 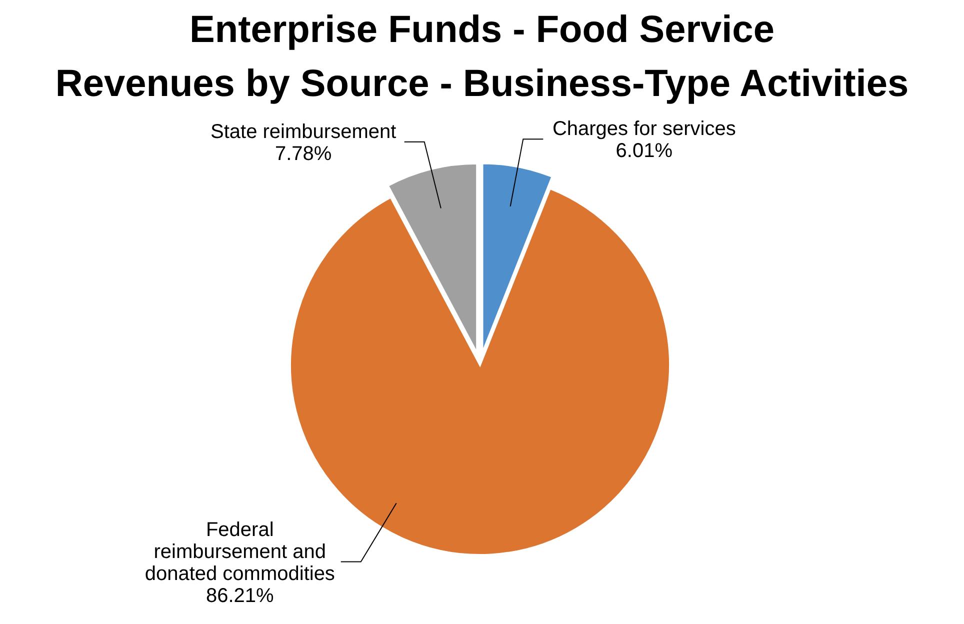 What do you see at coordinates (482, 57) in the screenshot?
I see `chart-title: Enterprise Funds - Food Service Revenues by Source - Business-Type Activities` at bounding box center [482, 57].